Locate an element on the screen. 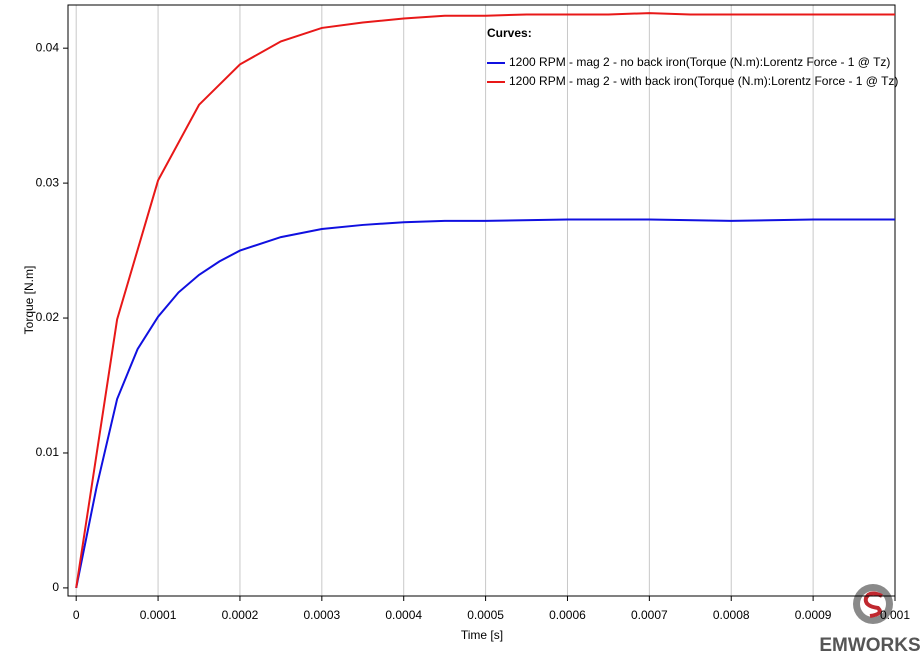  y-tick-label: 0.02 is located at coordinates (48, 317).